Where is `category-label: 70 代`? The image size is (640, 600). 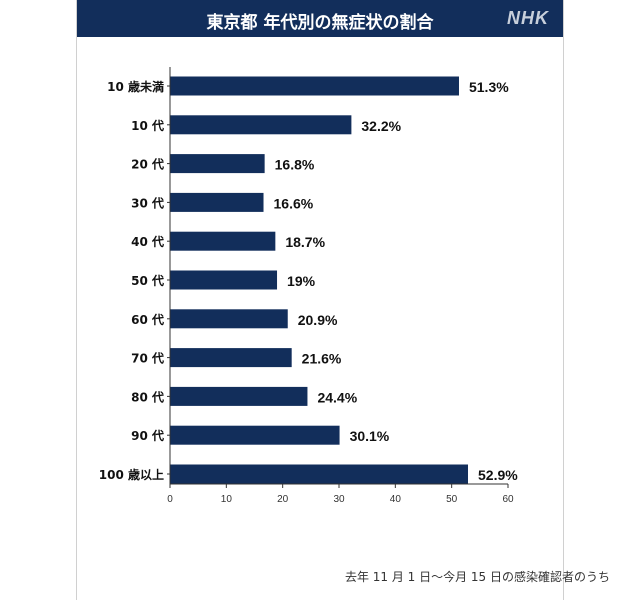 category-label: 70 代 is located at coordinates (147, 358).